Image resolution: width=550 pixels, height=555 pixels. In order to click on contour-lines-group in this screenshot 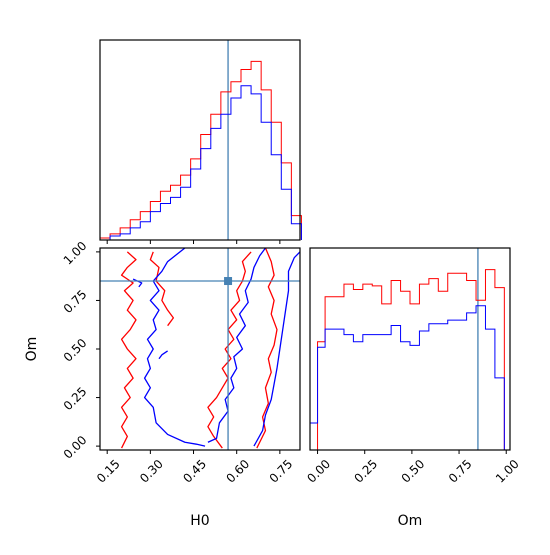, I will do `click(210, 348)`.